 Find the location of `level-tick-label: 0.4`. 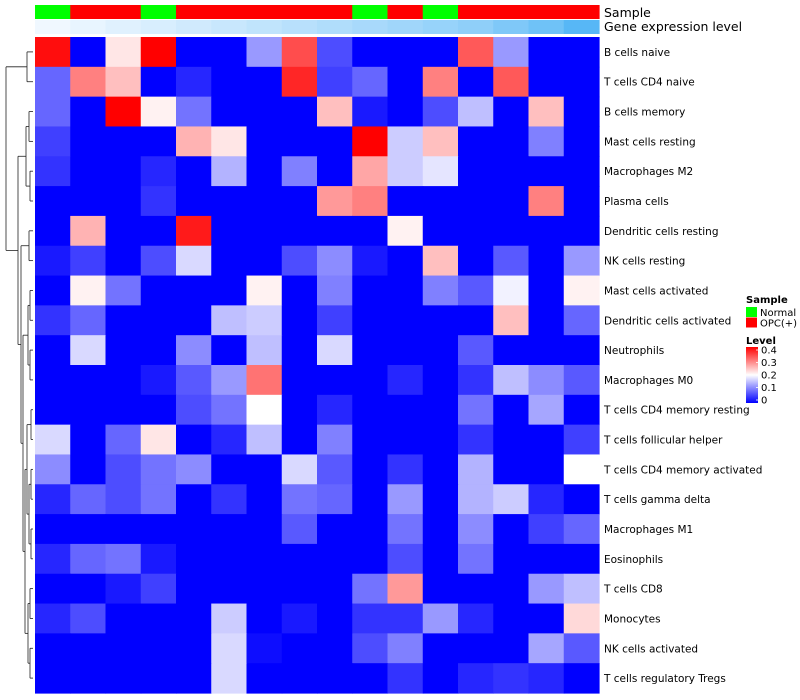

level-tick-label: 0.4 is located at coordinates (769, 351).